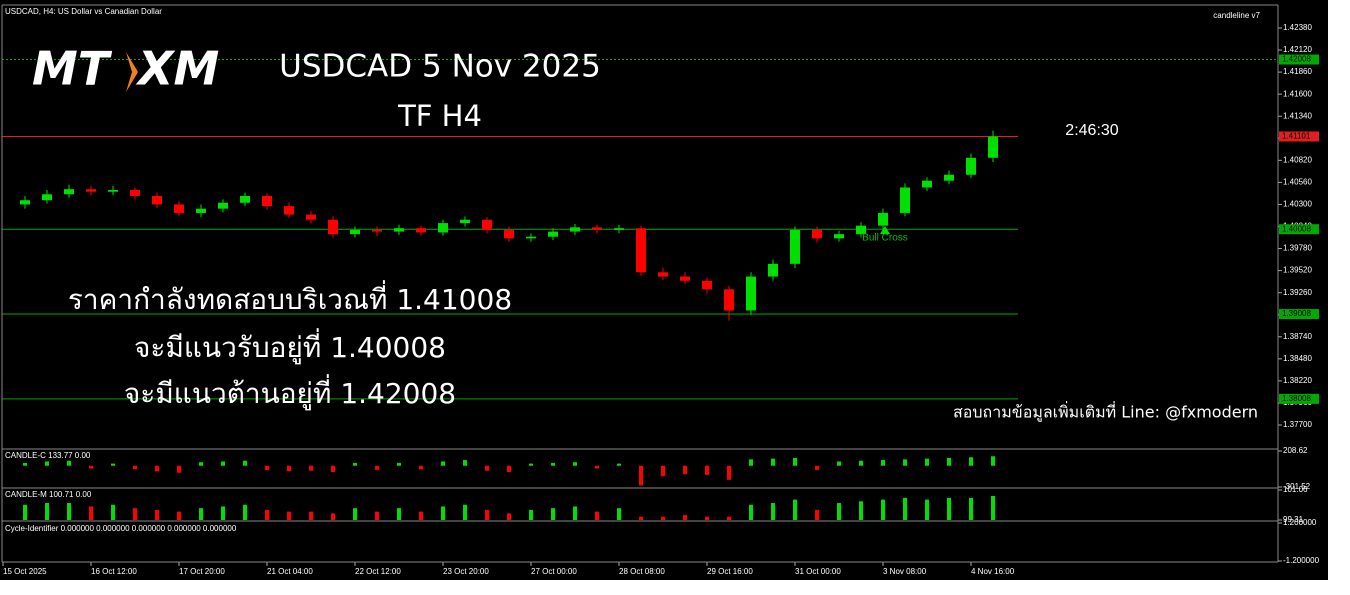 The image size is (1350, 595). Describe the element at coordinates (378, 571) in the screenshot. I see `x-tick-label: 22 Oct 12:00` at that location.